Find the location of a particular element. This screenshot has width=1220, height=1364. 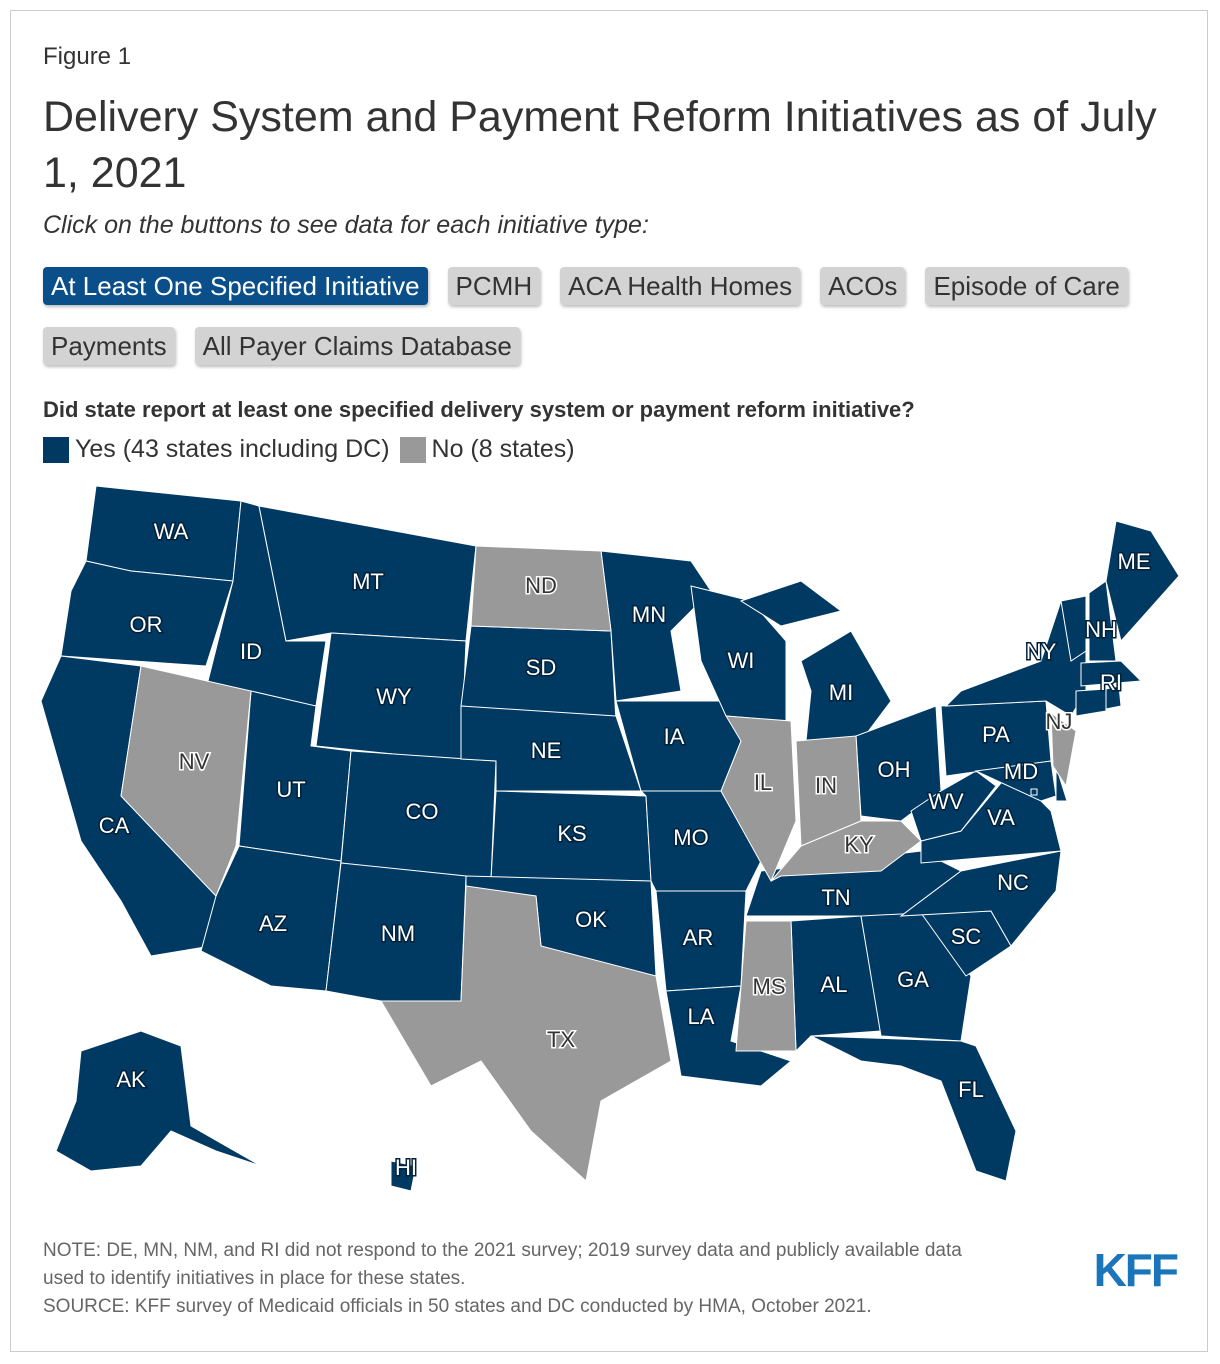

state-label: NC is located at coordinates (1013, 882).